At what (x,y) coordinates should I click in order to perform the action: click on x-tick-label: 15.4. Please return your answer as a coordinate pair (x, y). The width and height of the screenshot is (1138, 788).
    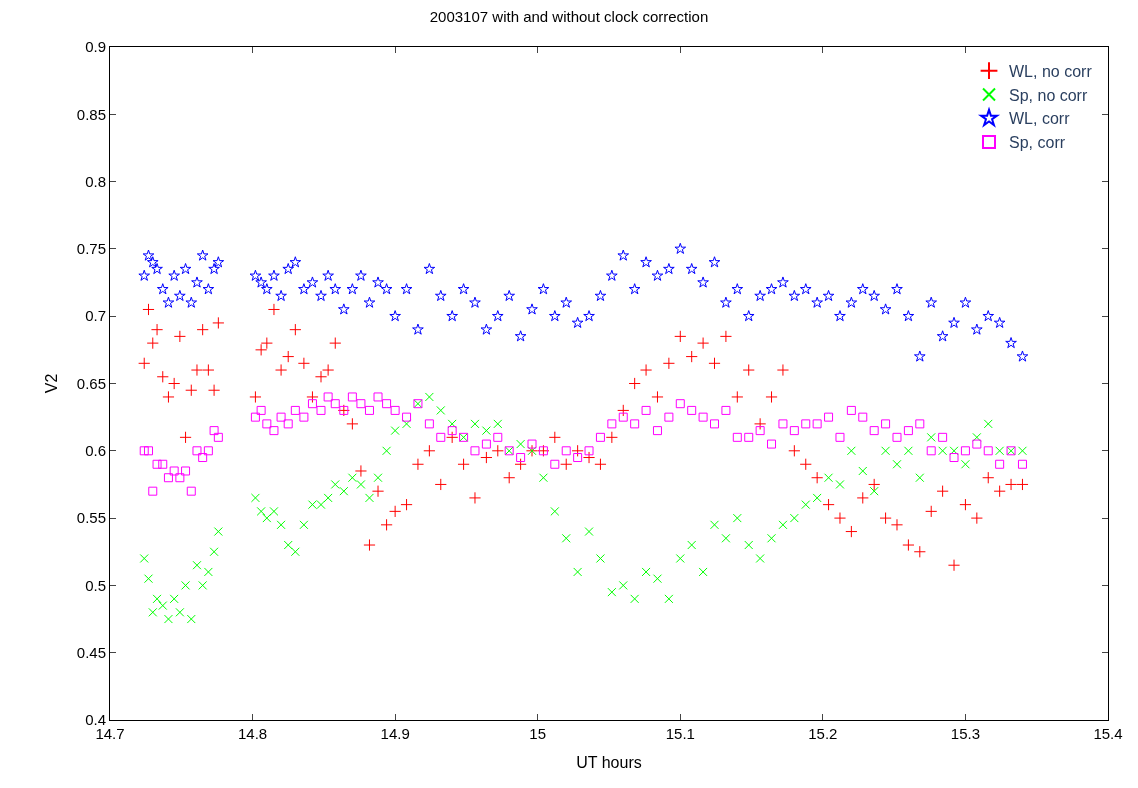
    Looking at the image, I should click on (1108, 733).